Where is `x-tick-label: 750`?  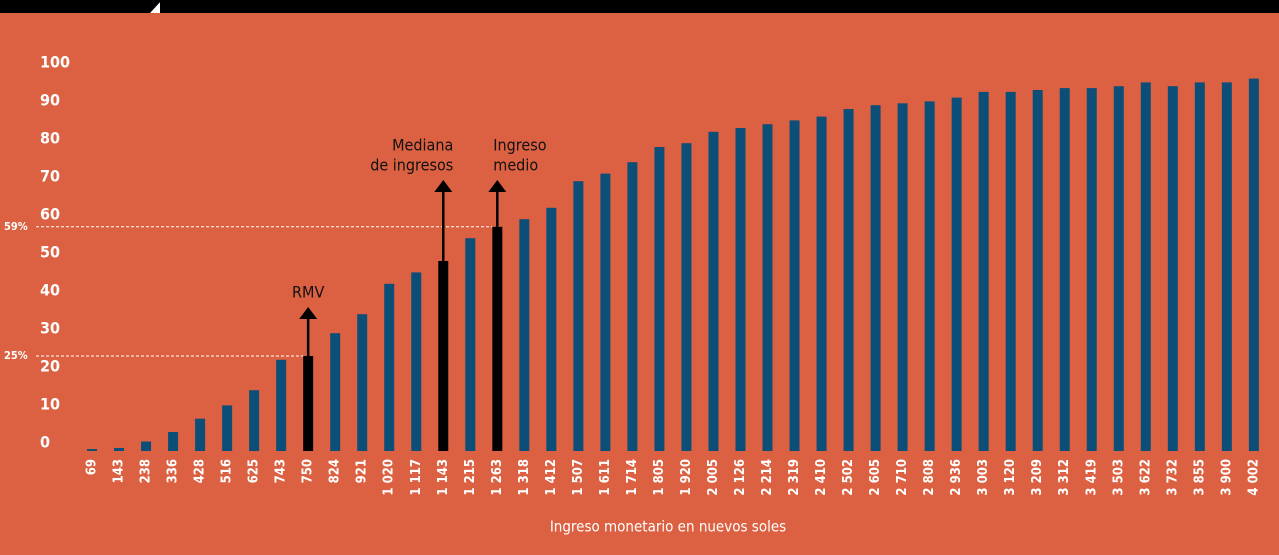
x-tick-label: 750 is located at coordinates (308, 471).